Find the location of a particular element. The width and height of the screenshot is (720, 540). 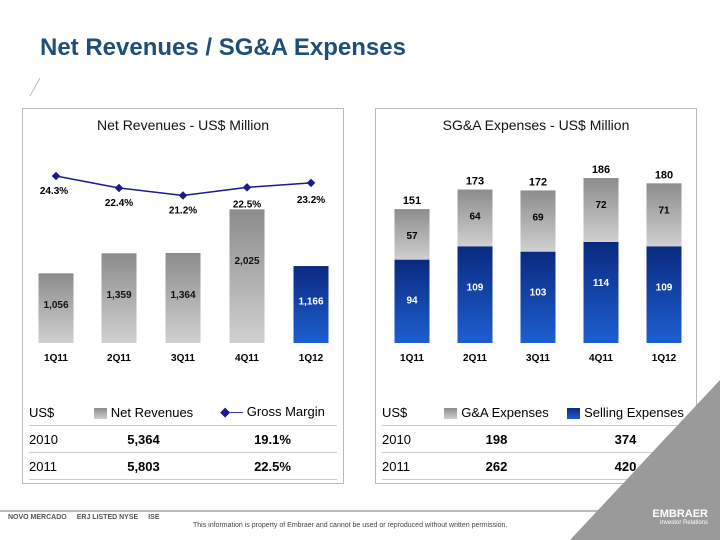

bar-label: 1,359 is located at coordinates (118, 295).